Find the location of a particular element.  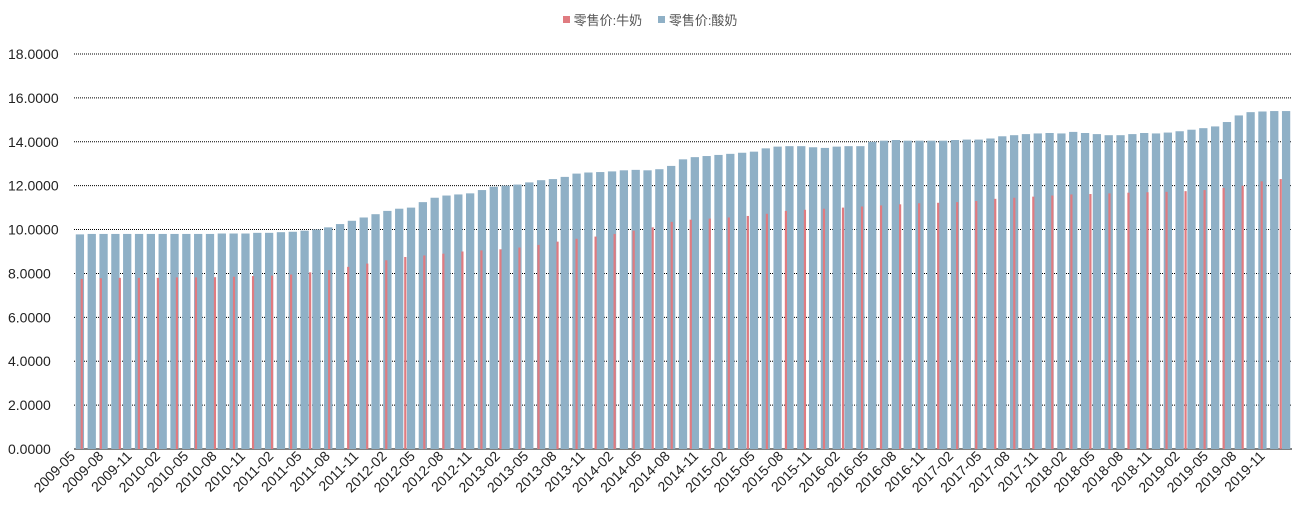

legend-label-milk: 零售价:牛奶 is located at coordinates (608, 20).